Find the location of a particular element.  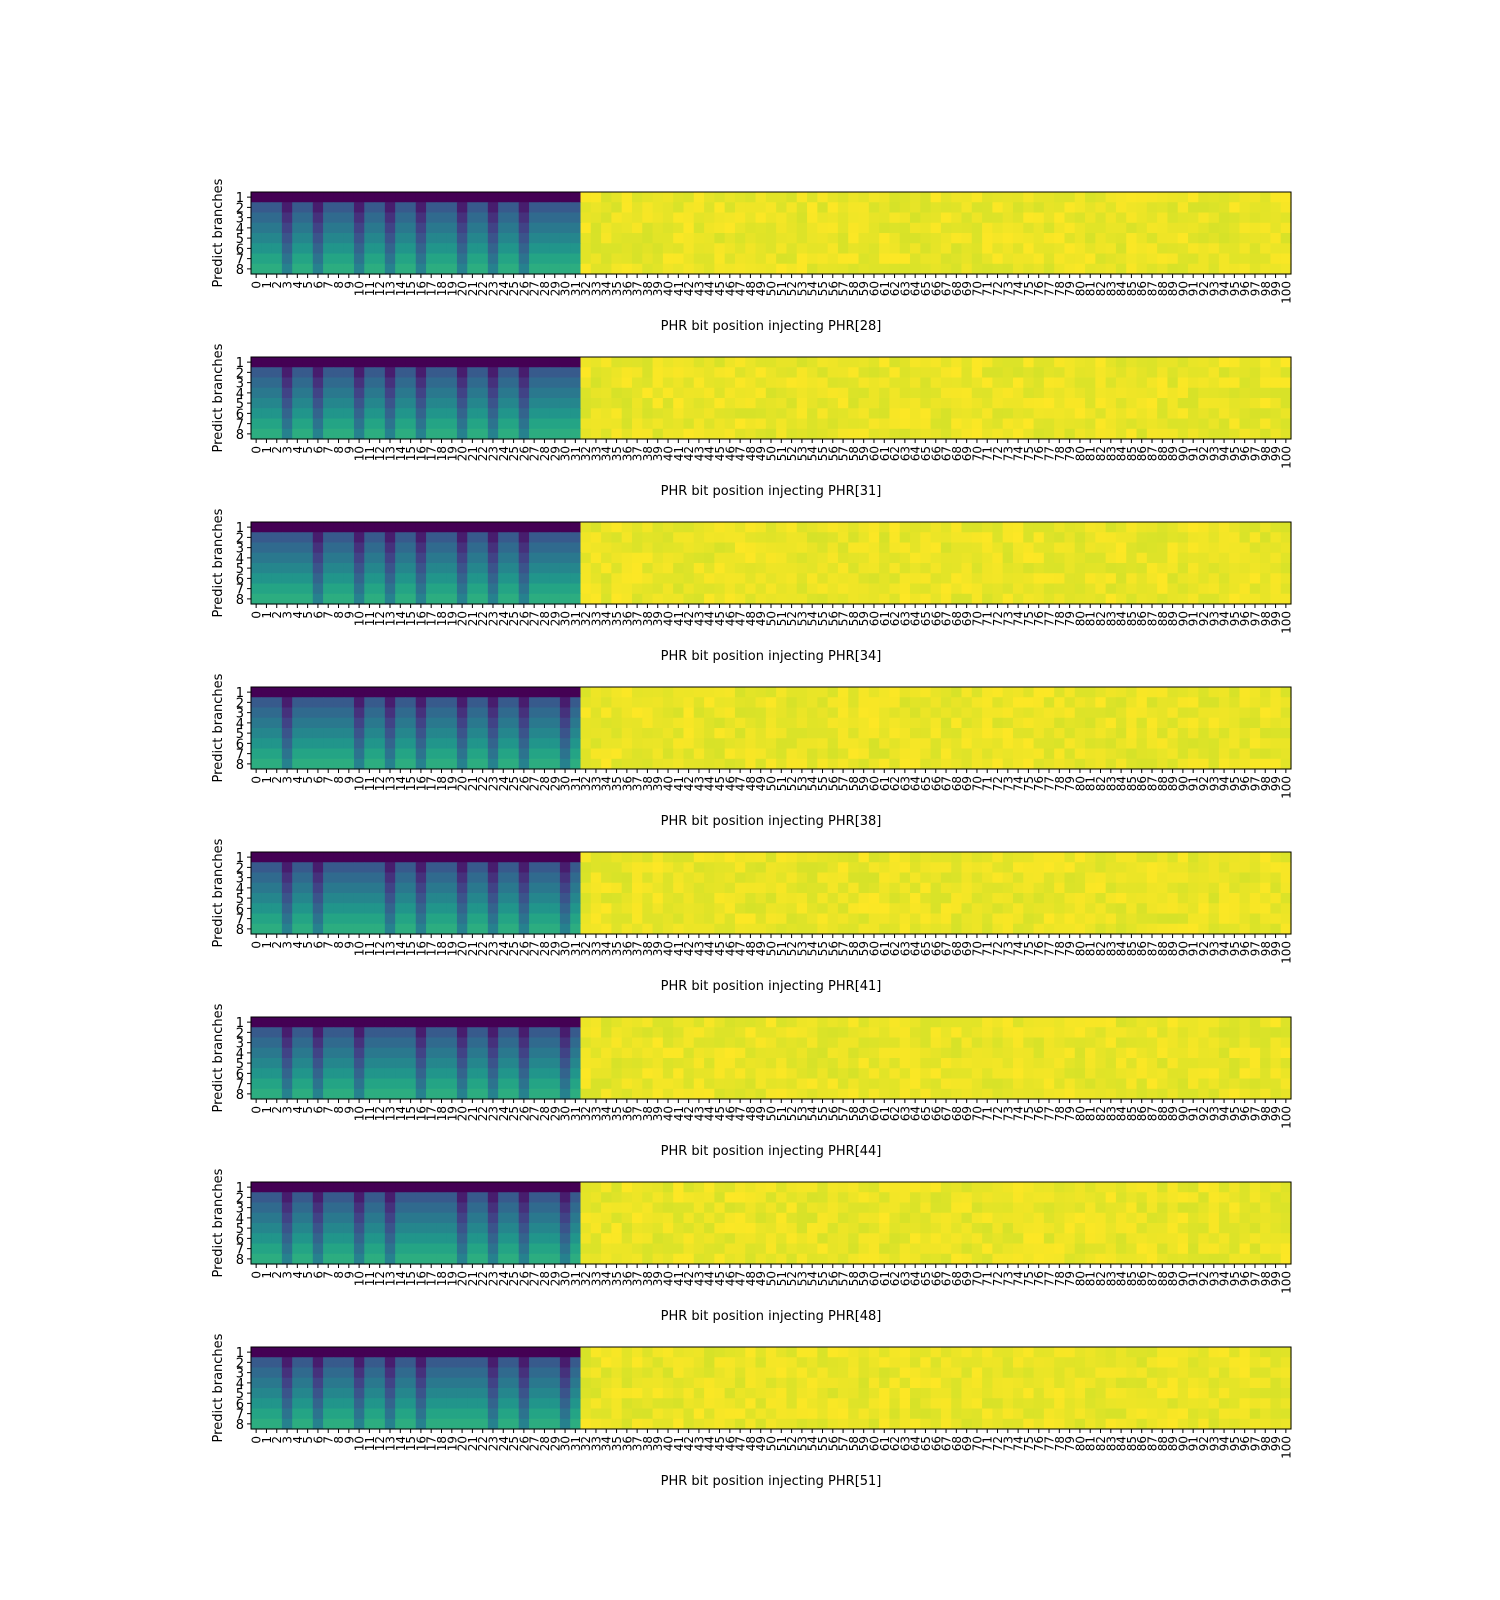

x-tick-label: 0 is located at coordinates (257, 615).